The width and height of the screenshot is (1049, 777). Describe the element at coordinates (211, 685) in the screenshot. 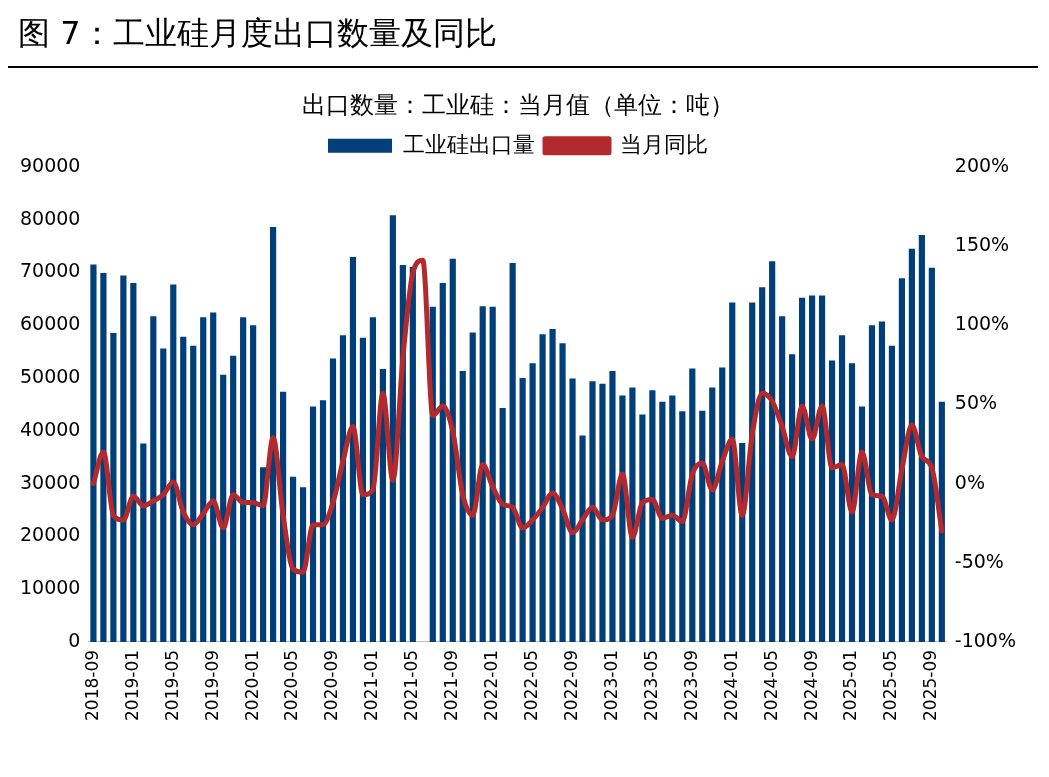

I see `x-tick-label: 2019-09` at that location.